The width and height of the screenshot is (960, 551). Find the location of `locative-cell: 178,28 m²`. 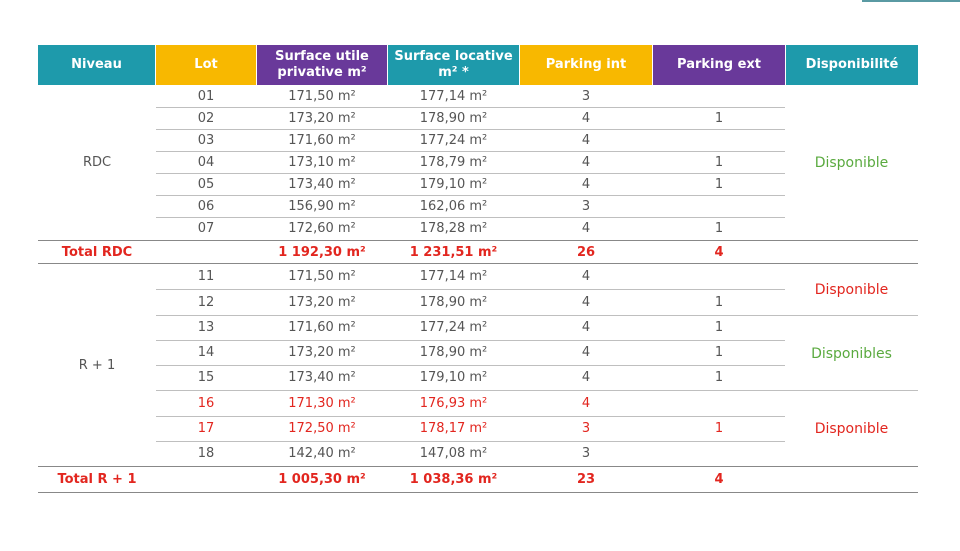

locative-cell: 178,28 m² is located at coordinates (453, 228).